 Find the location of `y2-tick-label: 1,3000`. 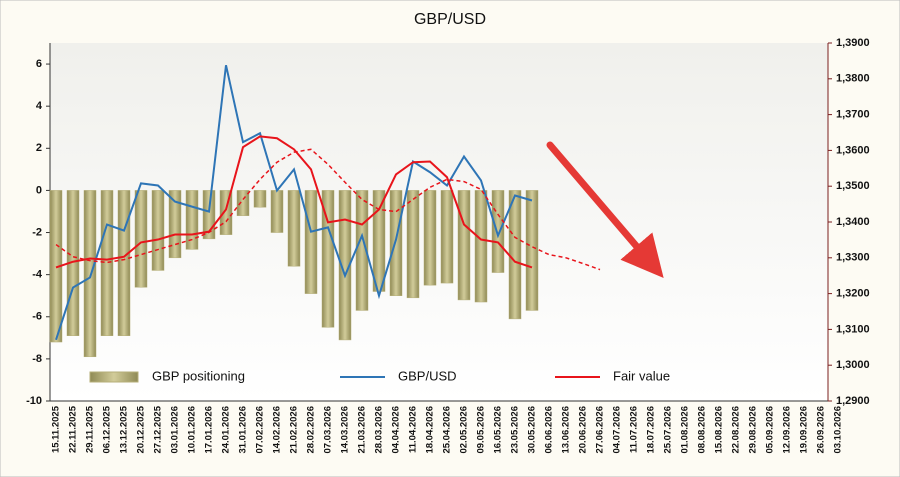

y2-tick-label: 1,3000 is located at coordinates (853, 365).